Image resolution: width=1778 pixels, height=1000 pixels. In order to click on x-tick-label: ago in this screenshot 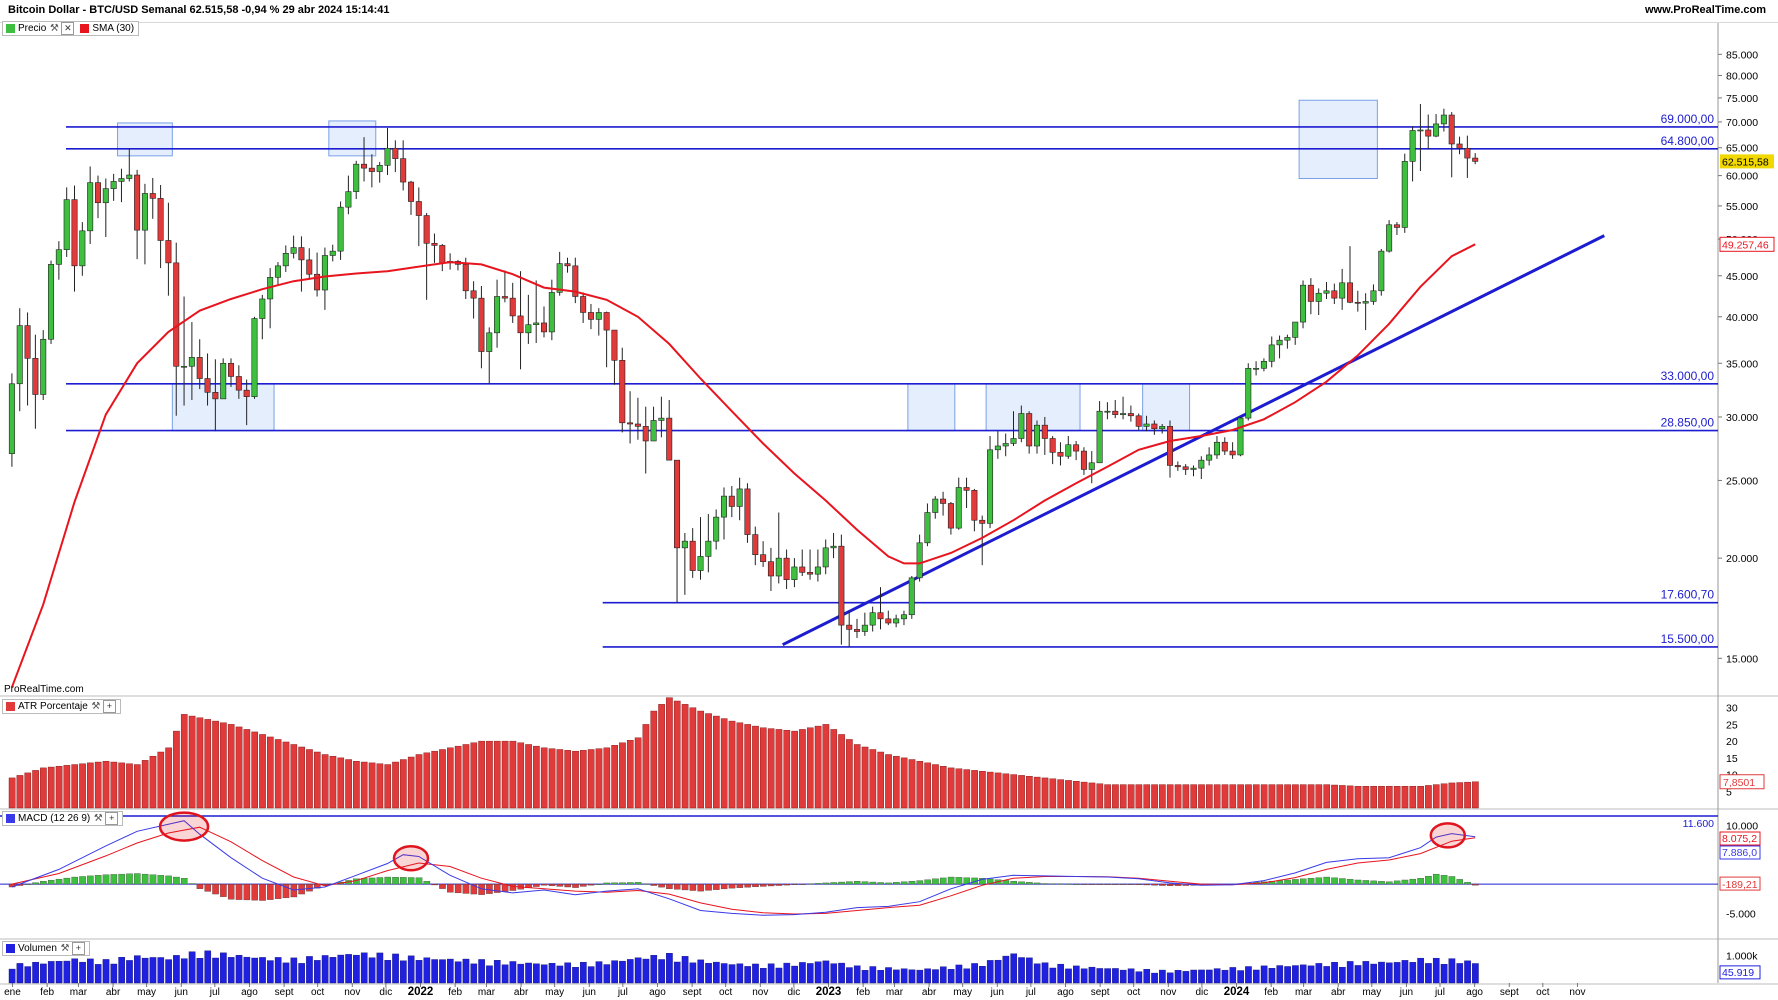, I will do `click(249, 992)`.